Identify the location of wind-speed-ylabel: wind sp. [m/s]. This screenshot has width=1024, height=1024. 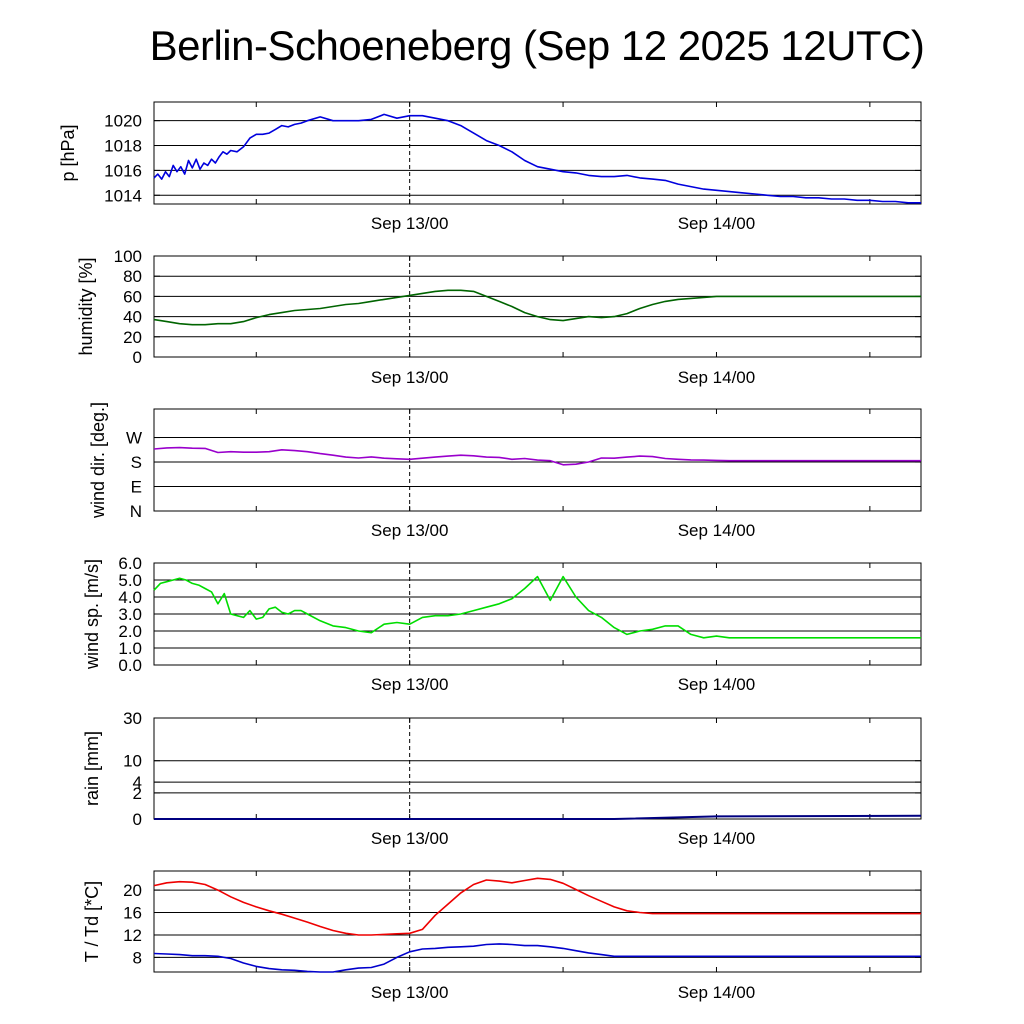
(92, 614).